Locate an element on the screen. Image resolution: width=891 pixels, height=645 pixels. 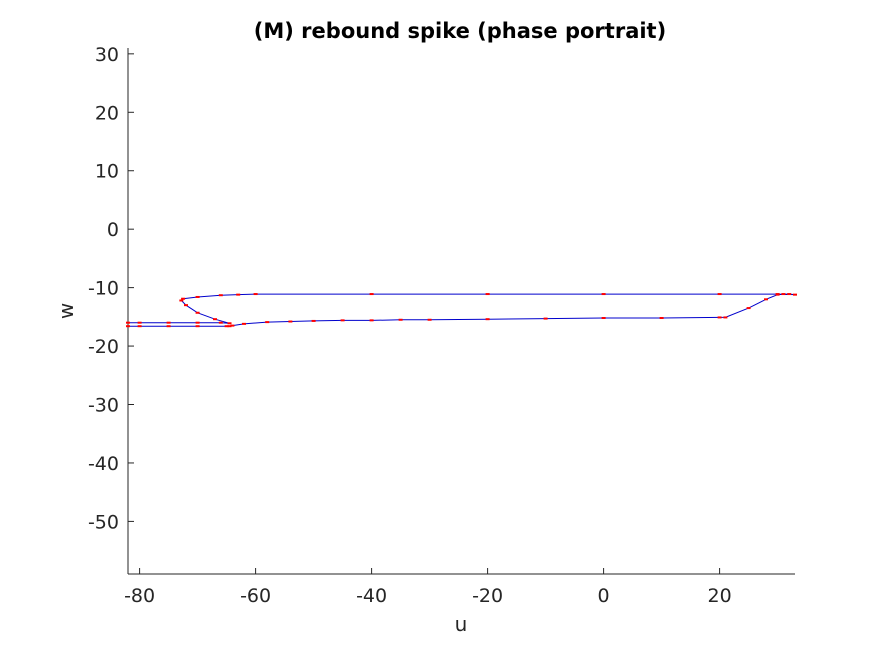
y-tick-label: 10 is located at coordinates (107, 172).